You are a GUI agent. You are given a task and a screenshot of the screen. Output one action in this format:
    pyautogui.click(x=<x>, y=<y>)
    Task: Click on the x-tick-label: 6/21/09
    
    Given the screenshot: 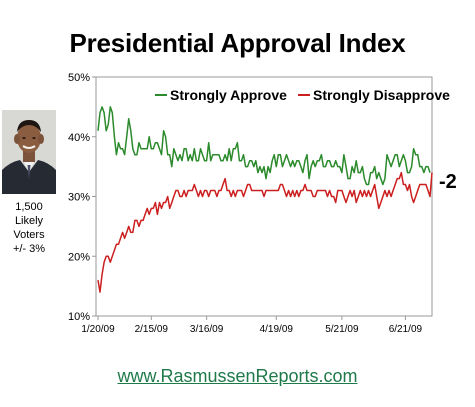 What is the action you would take?
    pyautogui.click(x=406, y=329)
    